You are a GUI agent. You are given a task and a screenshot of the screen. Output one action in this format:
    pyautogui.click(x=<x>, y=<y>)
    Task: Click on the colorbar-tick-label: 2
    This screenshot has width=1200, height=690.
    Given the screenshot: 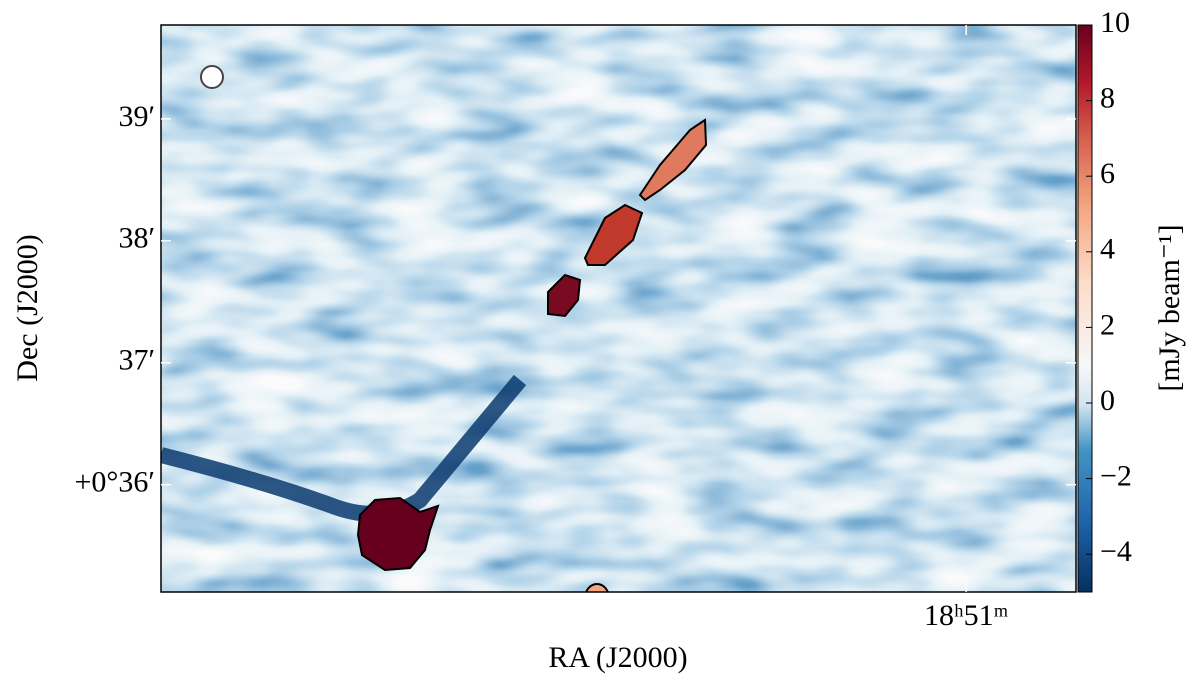 What is the action you would take?
    pyautogui.click(x=1107, y=324)
    